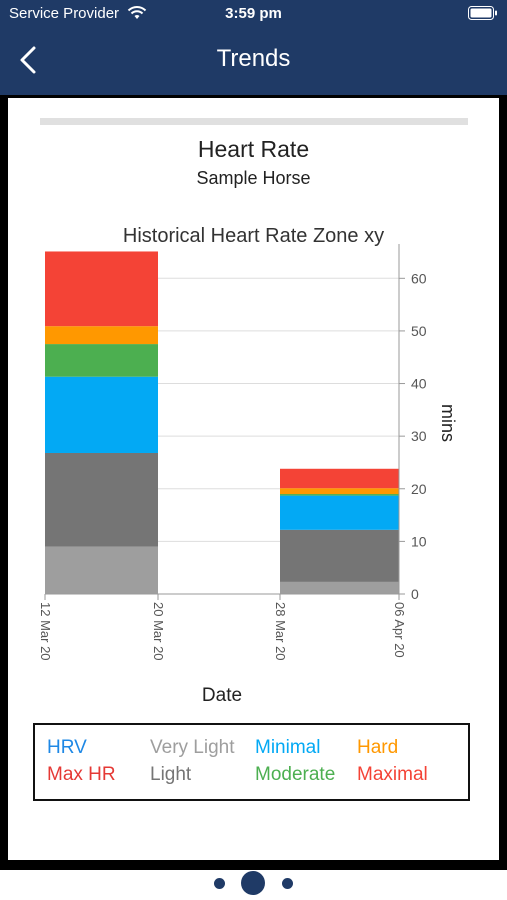 This screenshot has width=507, height=900. I want to click on x-tick-label: 12 Mar 20, so click(45, 631).